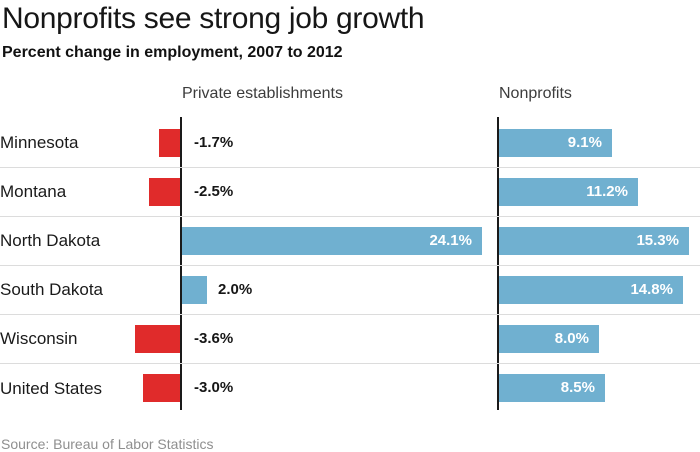 This screenshot has height=452, width=700. I want to click on chart-row: Minnesota -1.7% 9.1%, so click(350, 143).